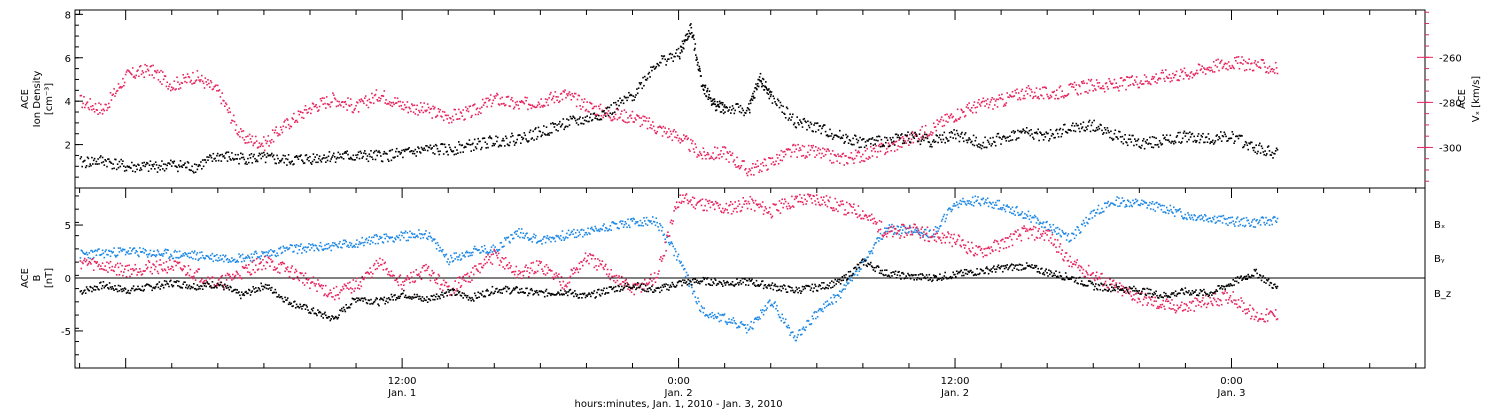 This screenshot has height=410, width=1500. I want to click on right-axis-label: Vₓ [km/s], so click(1476, 99).